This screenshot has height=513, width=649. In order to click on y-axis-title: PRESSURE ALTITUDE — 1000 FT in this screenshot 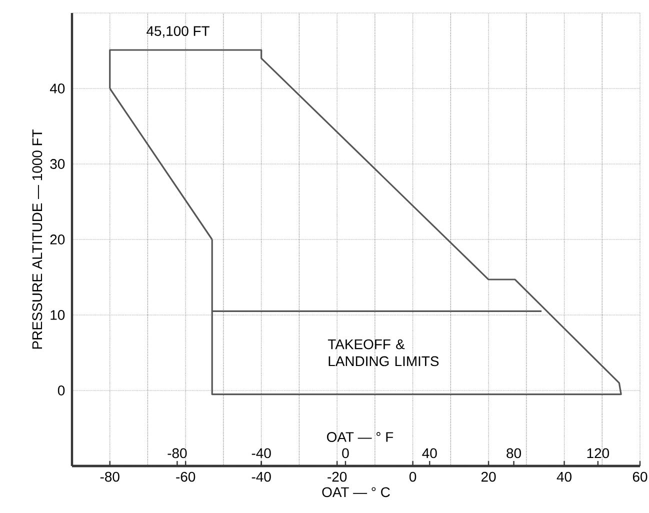, I will do `click(37, 239)`.